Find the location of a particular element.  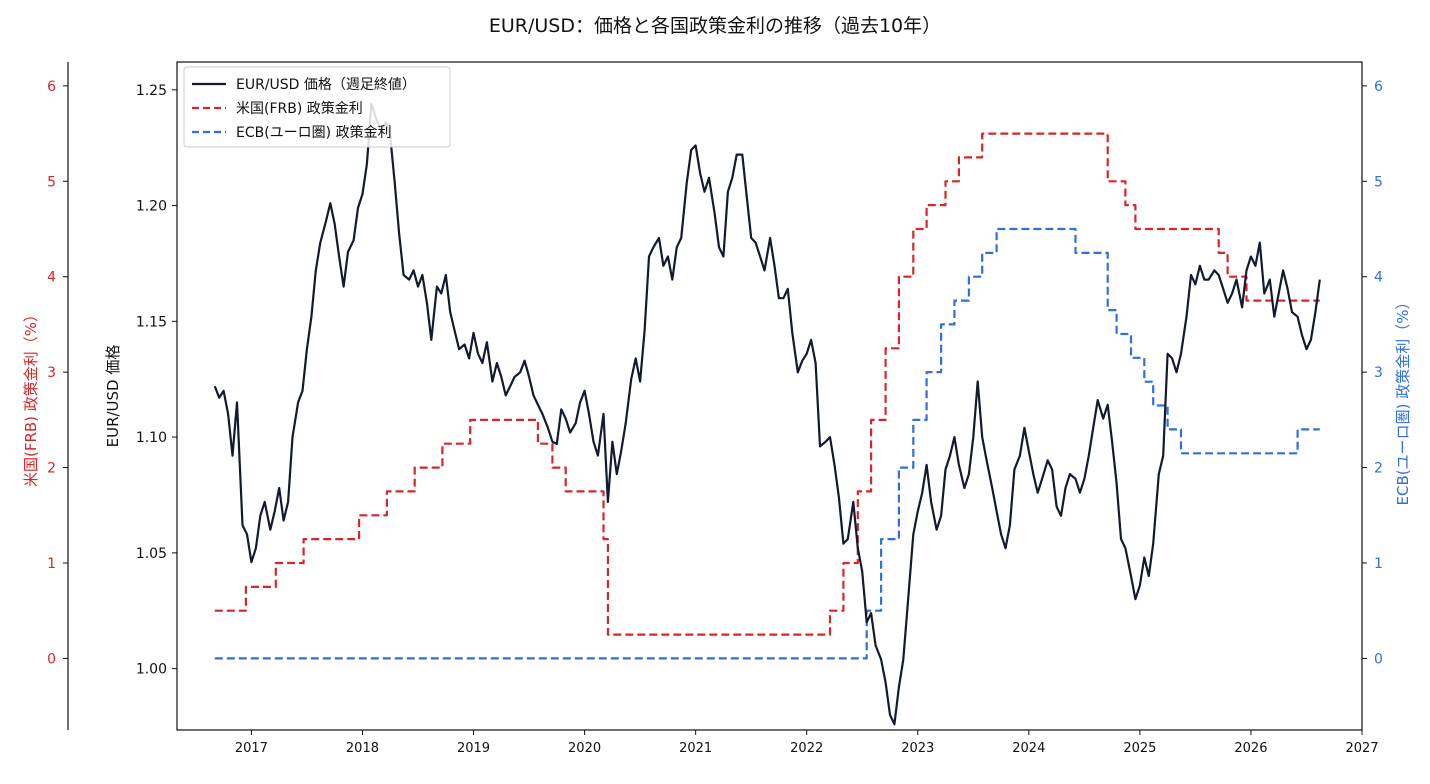

x-tick-label: 2026 is located at coordinates (1250, 748).